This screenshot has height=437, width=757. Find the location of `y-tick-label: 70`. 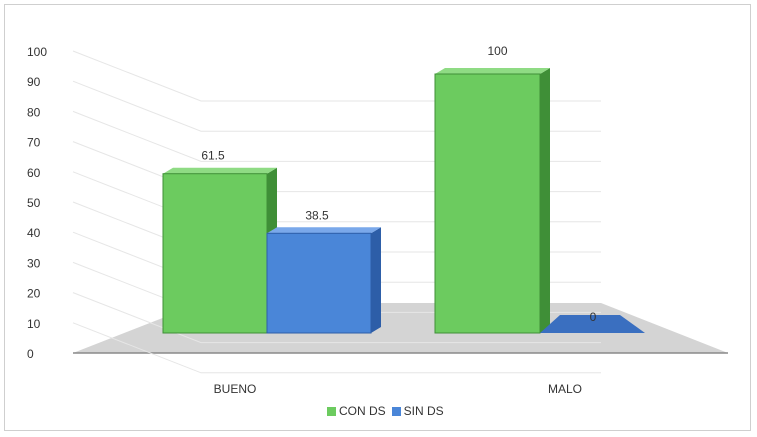

y-tick-label: 70 is located at coordinates (34, 143).